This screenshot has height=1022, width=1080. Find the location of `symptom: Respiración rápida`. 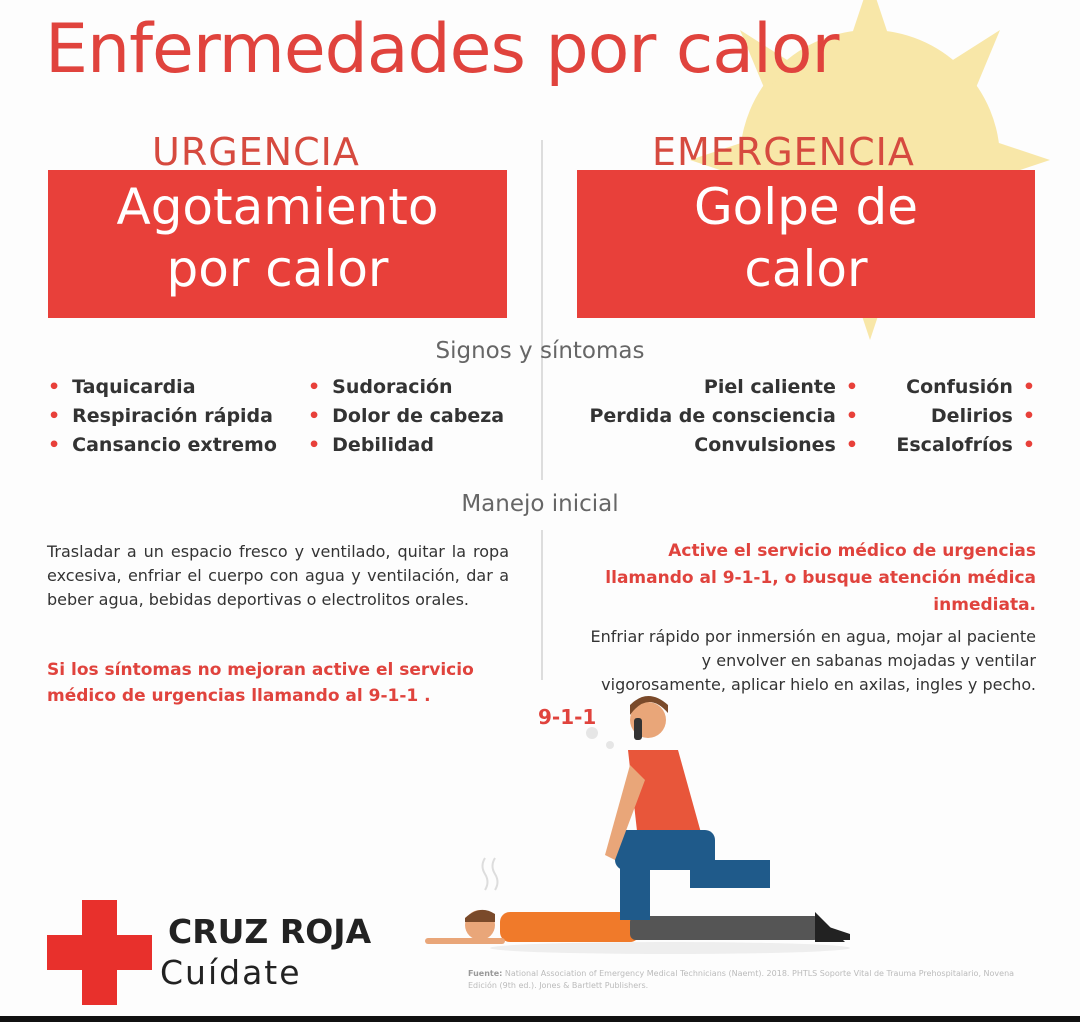

symptom: Respiración rápida is located at coordinates (162, 419).